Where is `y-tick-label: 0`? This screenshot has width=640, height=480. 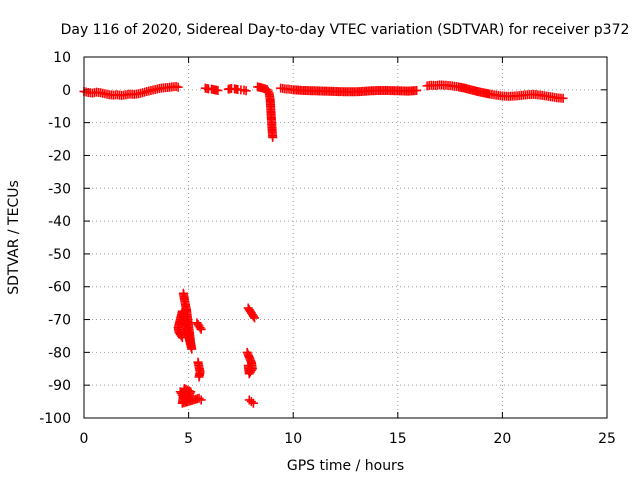 y-tick-label: 0 is located at coordinates (66, 91).